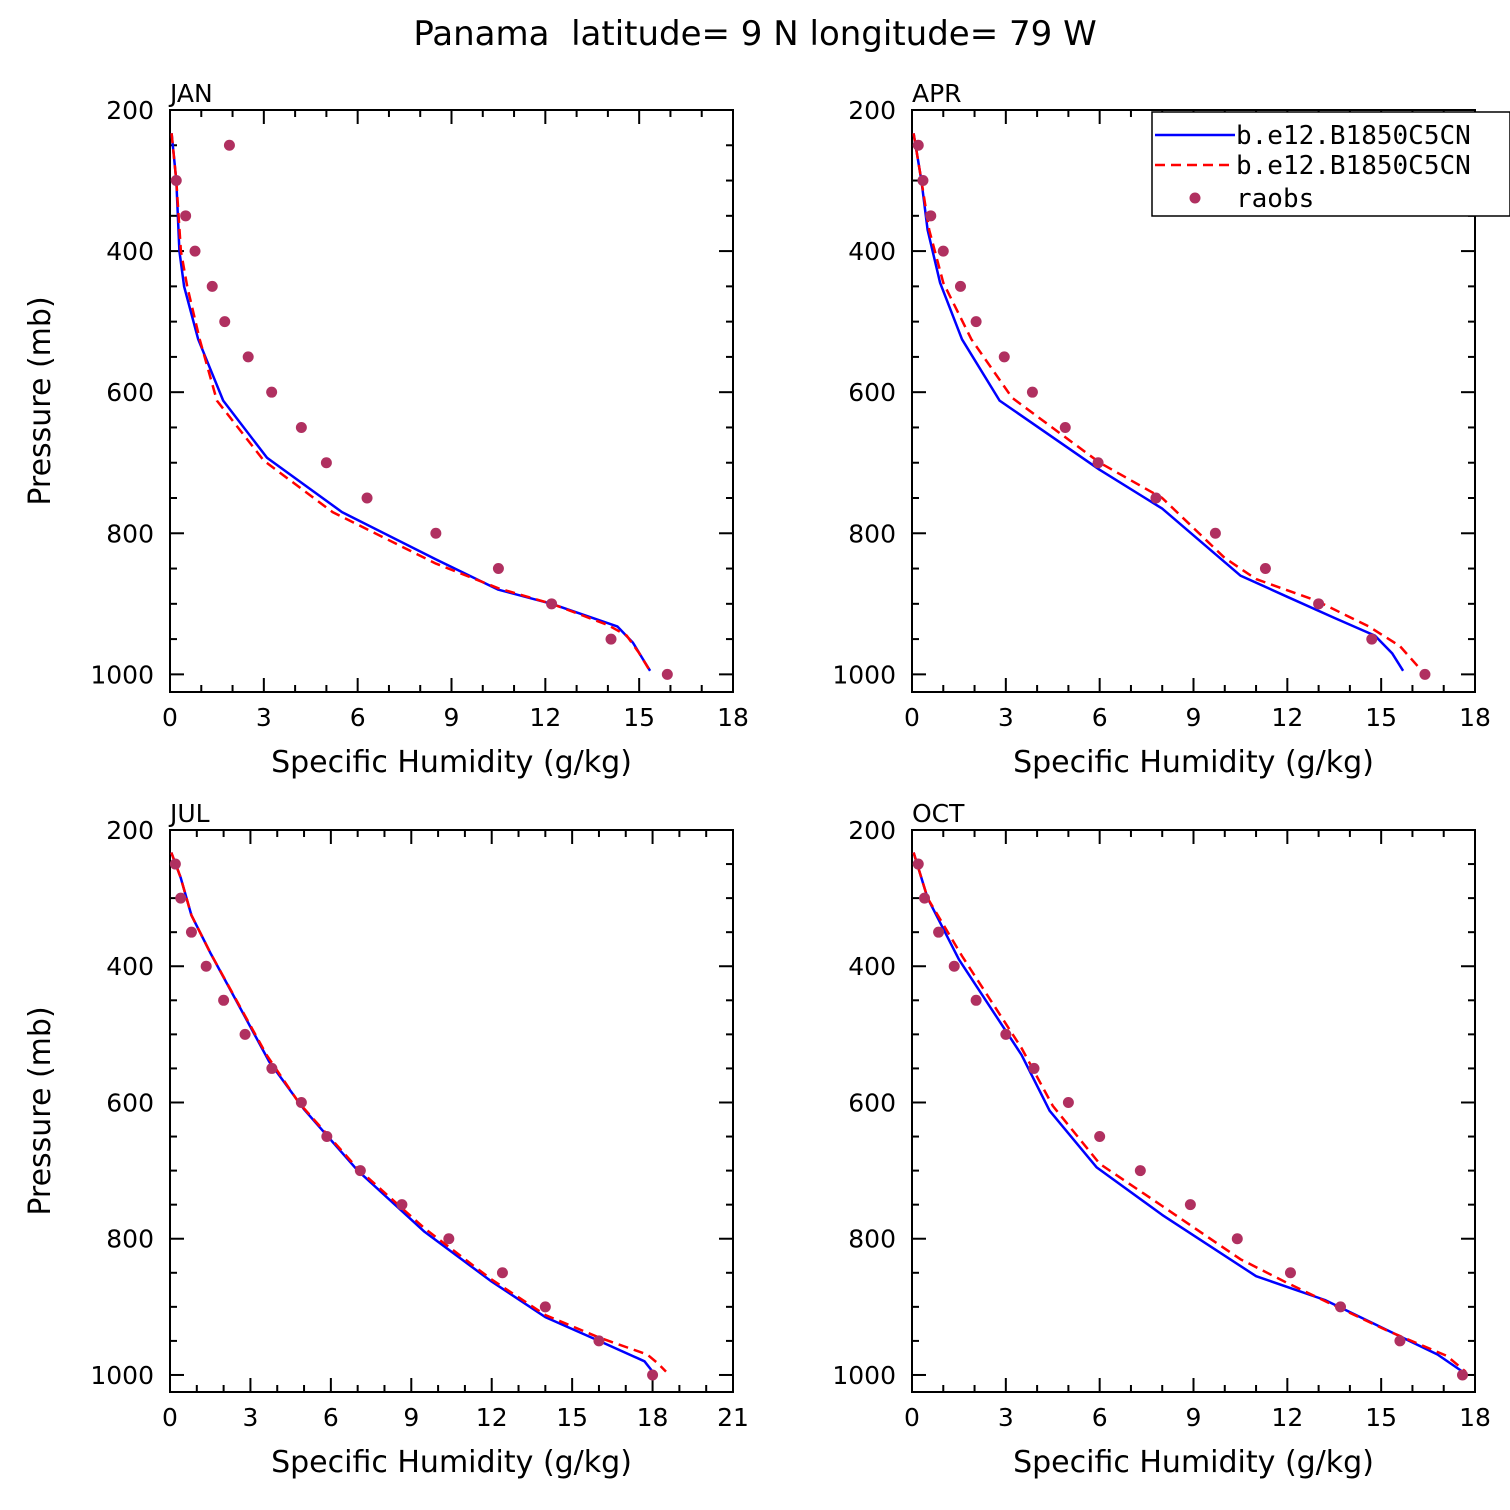 Image resolution: width=1510 pixels, height=1510 pixels. I want to click on oct-x-tick-label: 3, so click(1006, 1417).